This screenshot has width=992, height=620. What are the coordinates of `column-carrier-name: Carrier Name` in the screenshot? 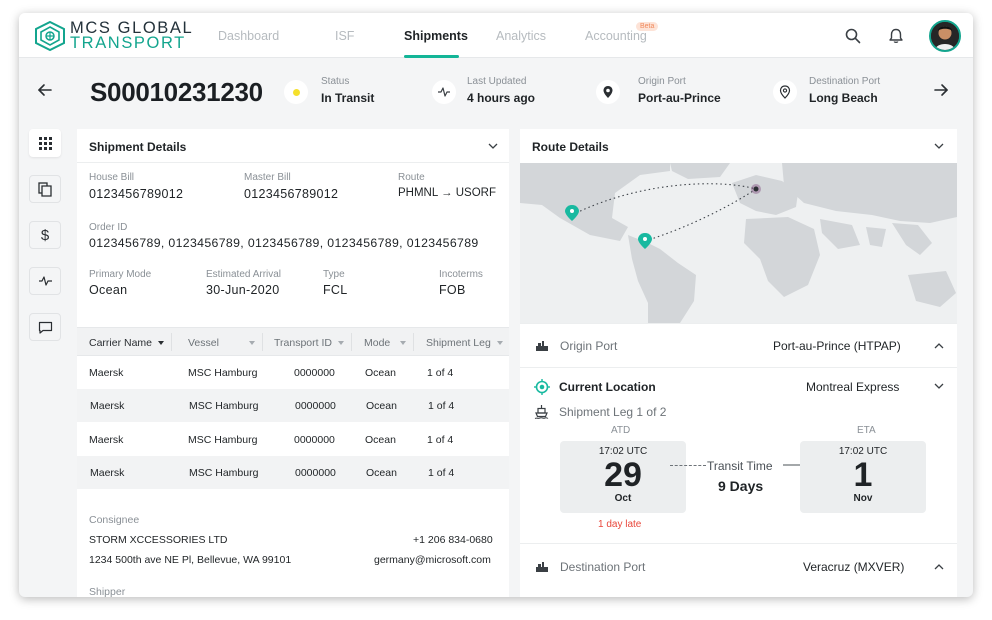 It's located at (131, 342).